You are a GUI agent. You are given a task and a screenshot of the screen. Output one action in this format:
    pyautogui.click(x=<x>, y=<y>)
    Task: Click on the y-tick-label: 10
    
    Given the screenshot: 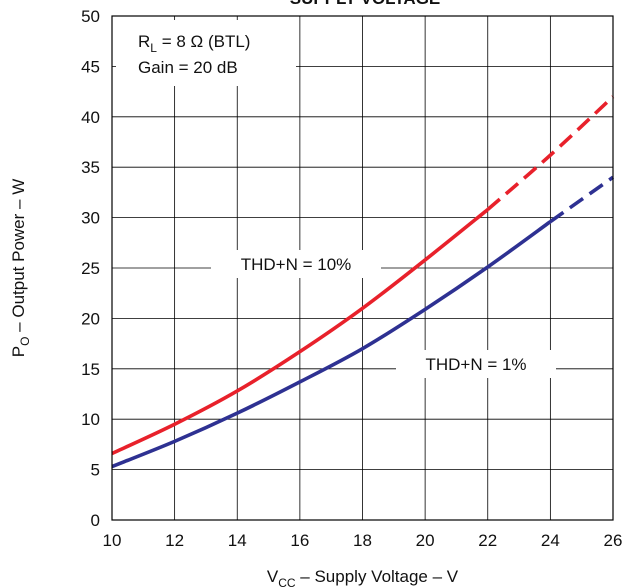 What is the action you would take?
    pyautogui.click(x=90, y=419)
    